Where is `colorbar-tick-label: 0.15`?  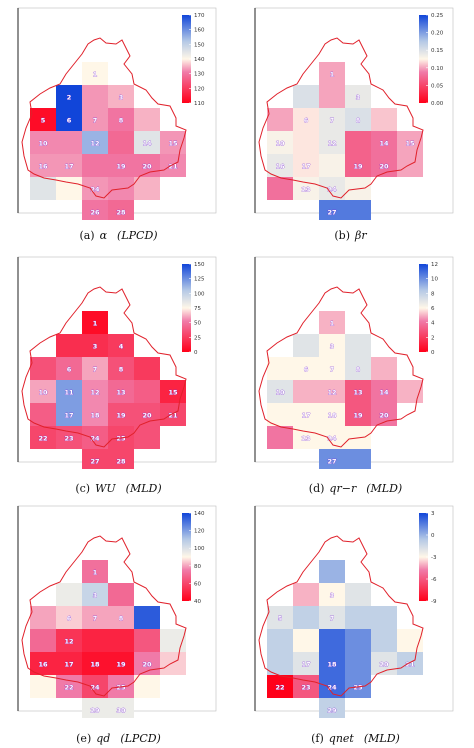 colorbar-tick-label: 0.15 is located at coordinates (437, 51).